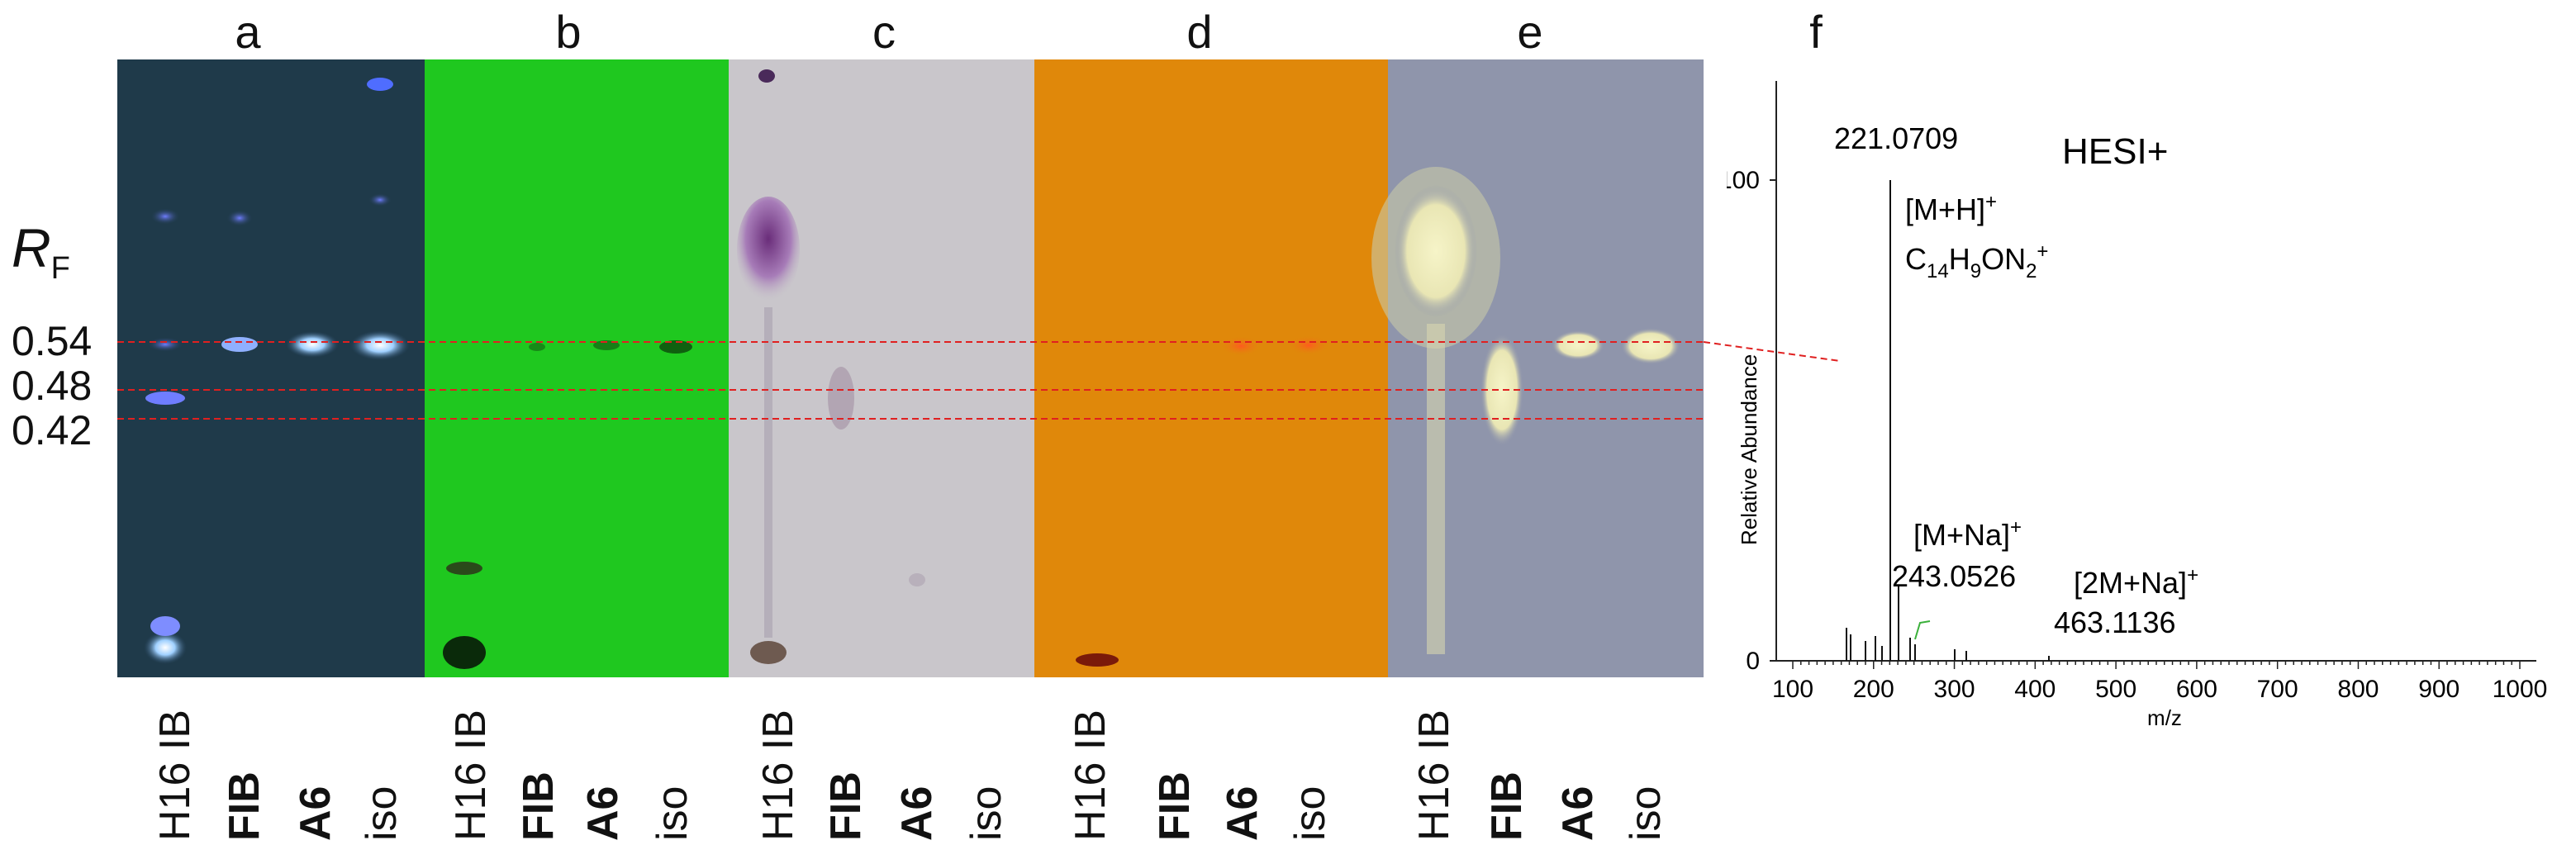 The image size is (2576, 845). I want to click on rf-symbol: R, so click(31, 247).